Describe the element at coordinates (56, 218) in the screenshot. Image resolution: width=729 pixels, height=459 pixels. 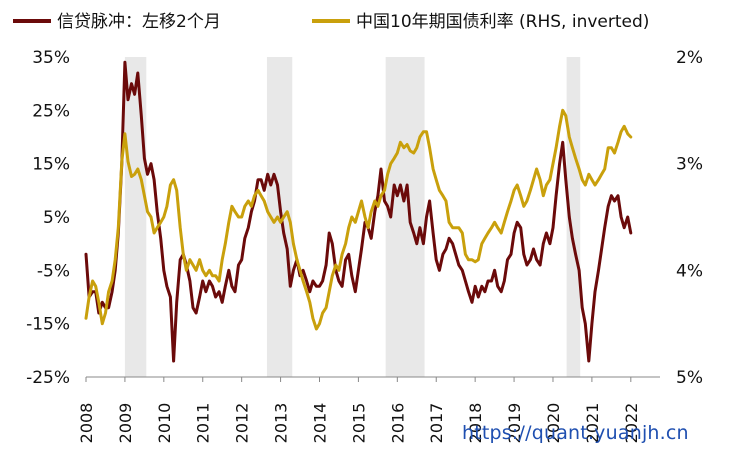
I see `left-tick-label: 5%` at that location.